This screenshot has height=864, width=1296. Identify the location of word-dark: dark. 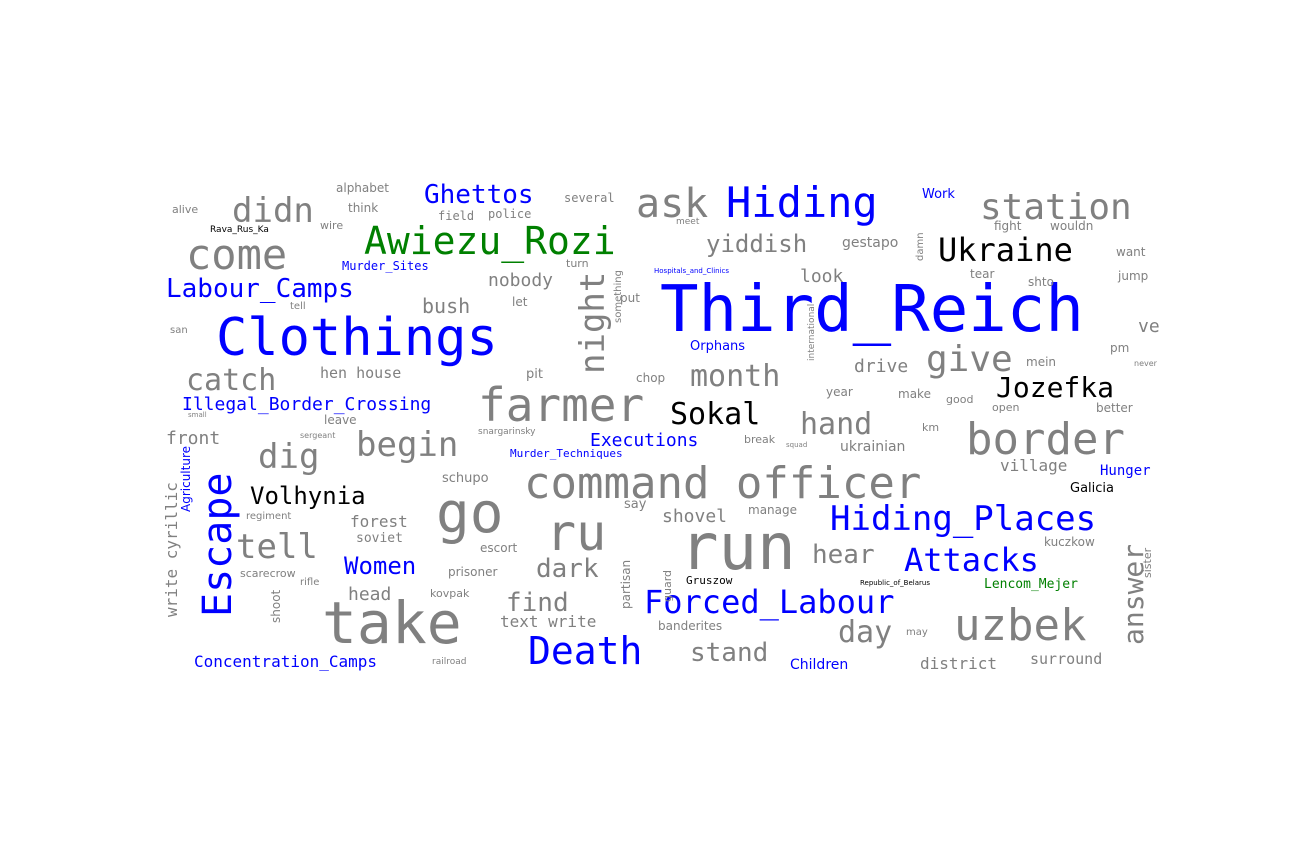
(567, 569).